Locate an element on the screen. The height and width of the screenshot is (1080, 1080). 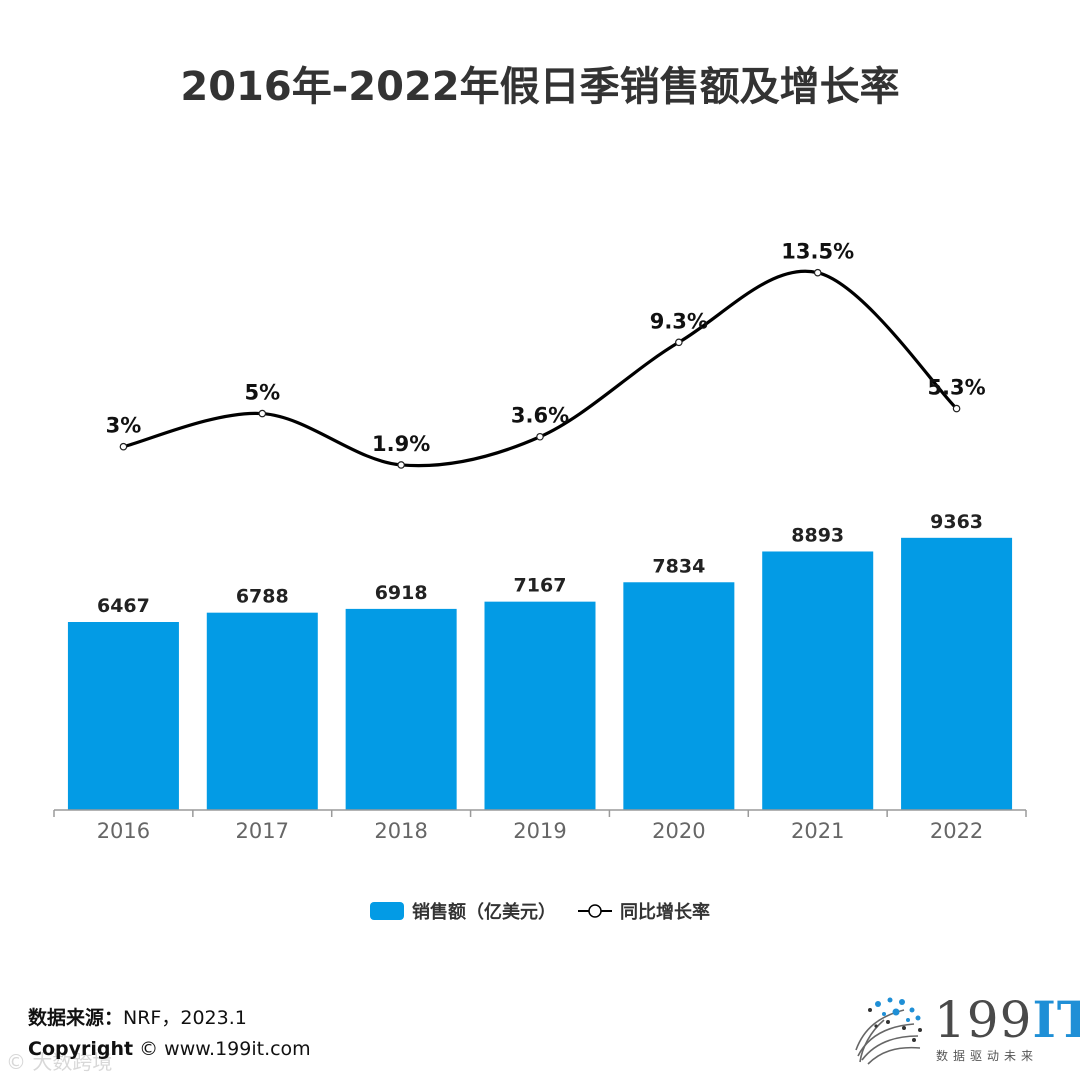
legend-item-growth: 同比增长率 is located at coordinates (644, 911).